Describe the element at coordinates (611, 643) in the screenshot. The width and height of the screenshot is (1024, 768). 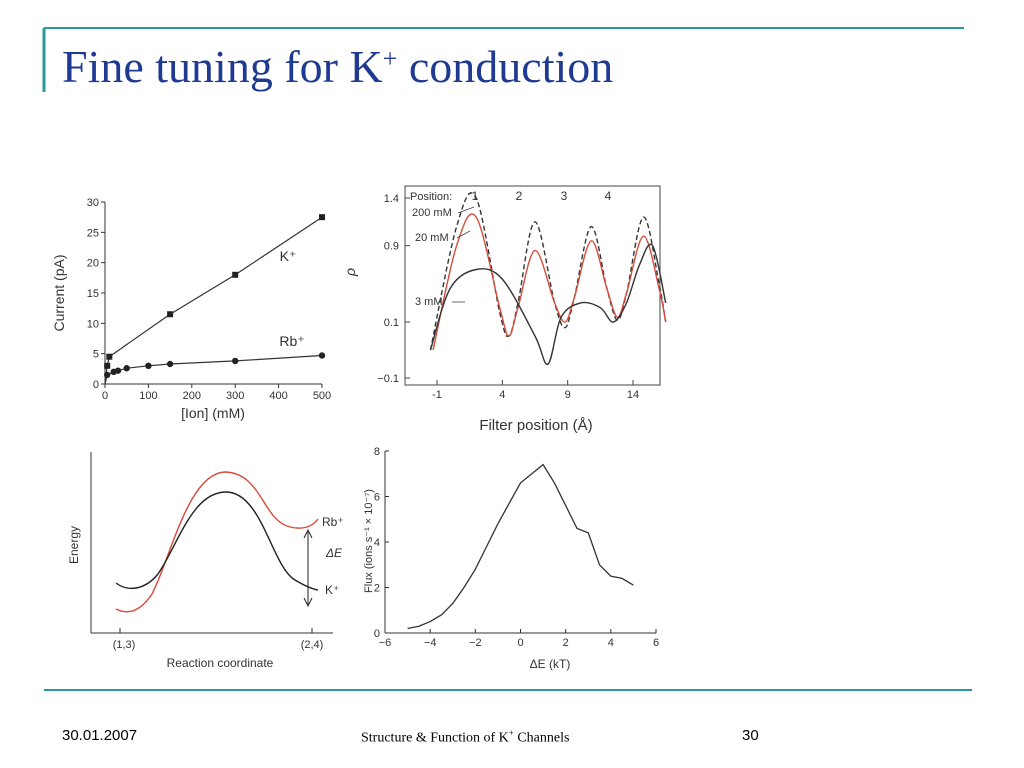
I see `flux-x-tick-label: 4` at that location.